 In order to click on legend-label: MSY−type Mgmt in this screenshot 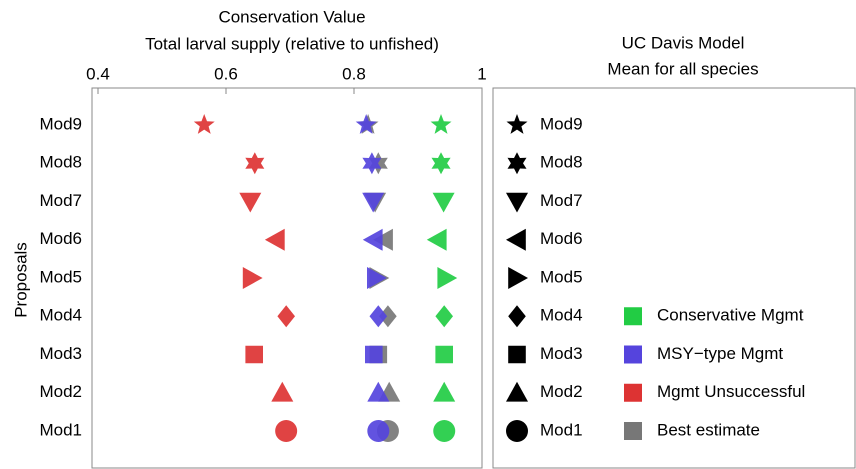, I will do `click(720, 353)`.